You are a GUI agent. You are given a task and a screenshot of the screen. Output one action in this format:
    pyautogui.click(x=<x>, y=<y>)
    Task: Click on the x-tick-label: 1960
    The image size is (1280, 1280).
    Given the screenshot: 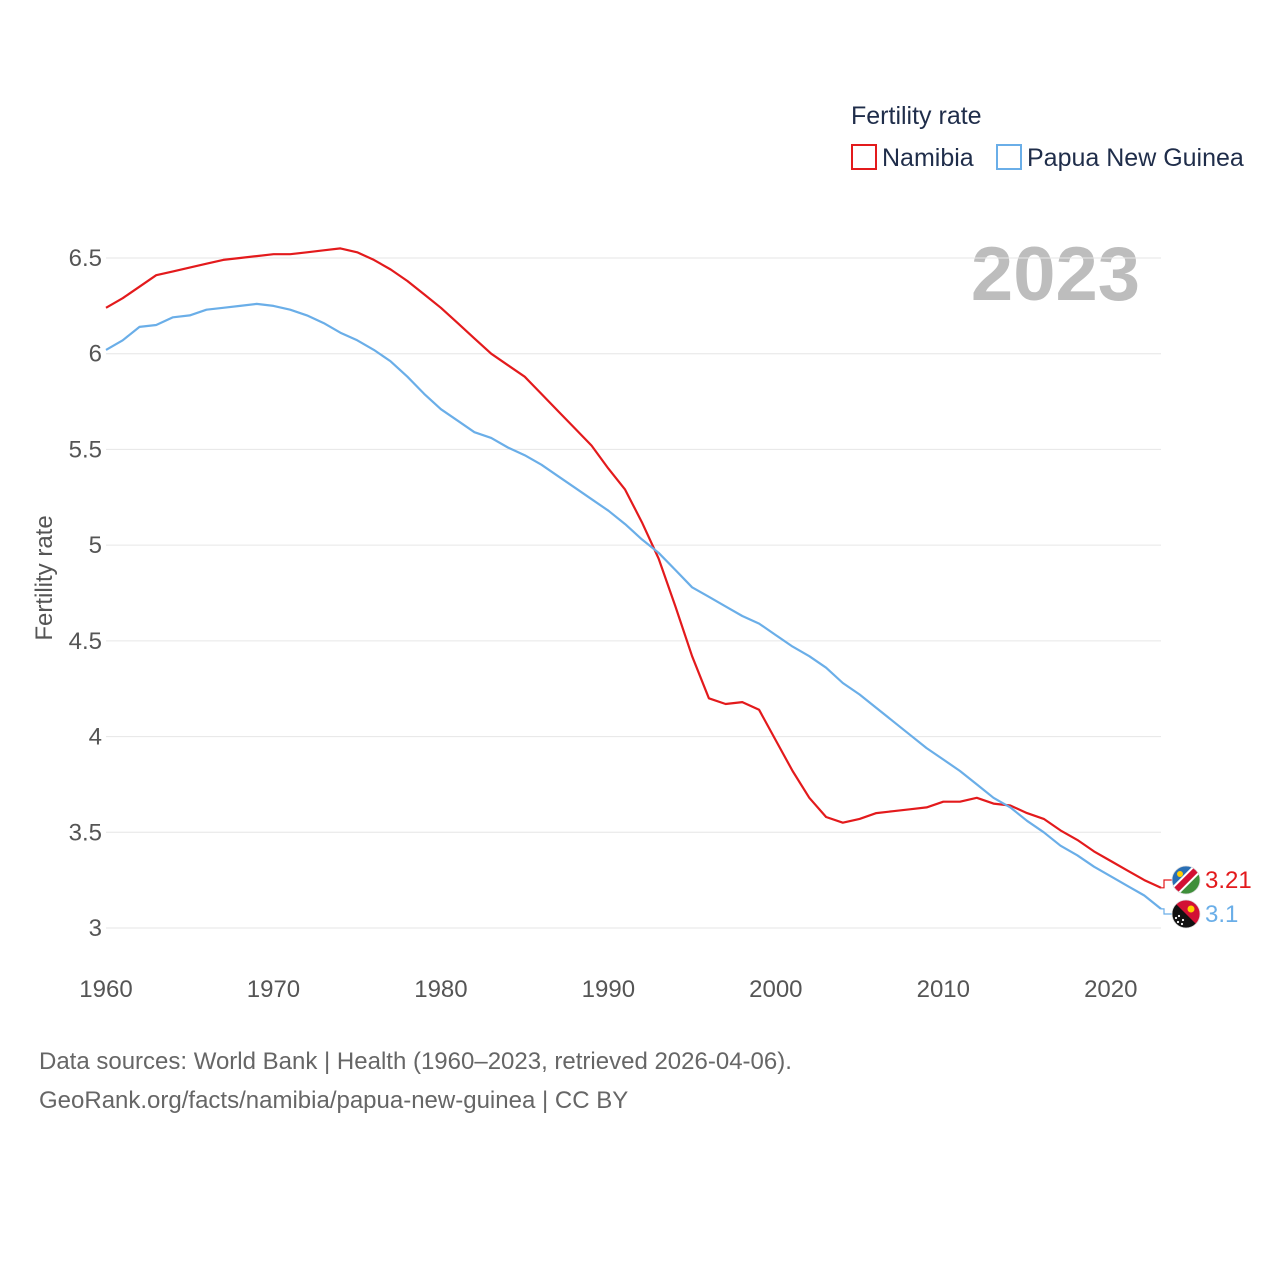 What is the action you would take?
    pyautogui.click(x=105, y=989)
    